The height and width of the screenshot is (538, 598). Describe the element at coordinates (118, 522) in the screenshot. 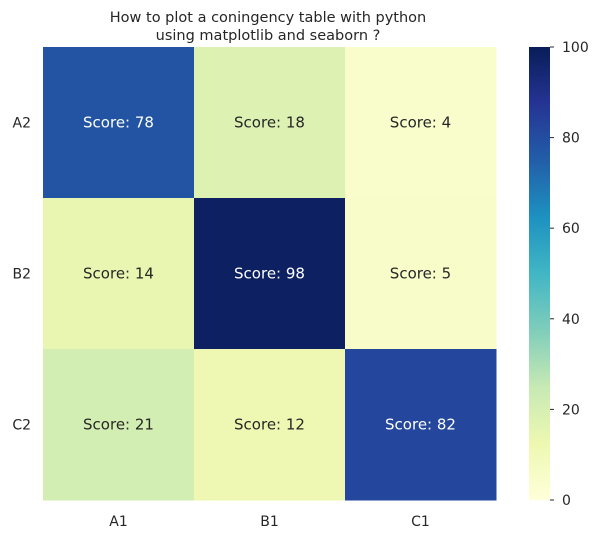

I see `x-tick-label: A1` at that location.